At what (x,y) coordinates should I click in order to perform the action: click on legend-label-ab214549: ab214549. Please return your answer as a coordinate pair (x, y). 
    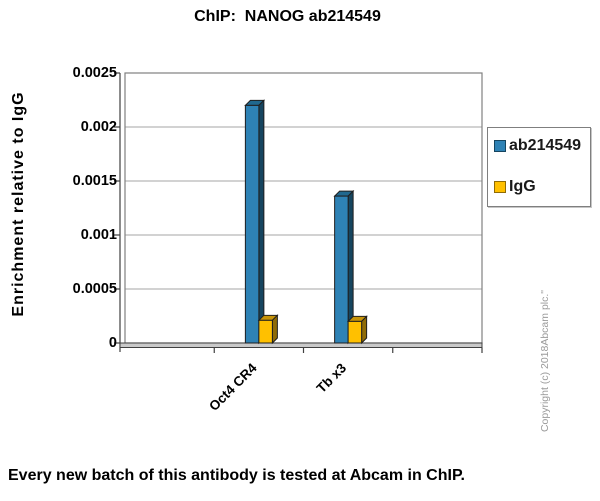
    Looking at the image, I should click on (545, 145).